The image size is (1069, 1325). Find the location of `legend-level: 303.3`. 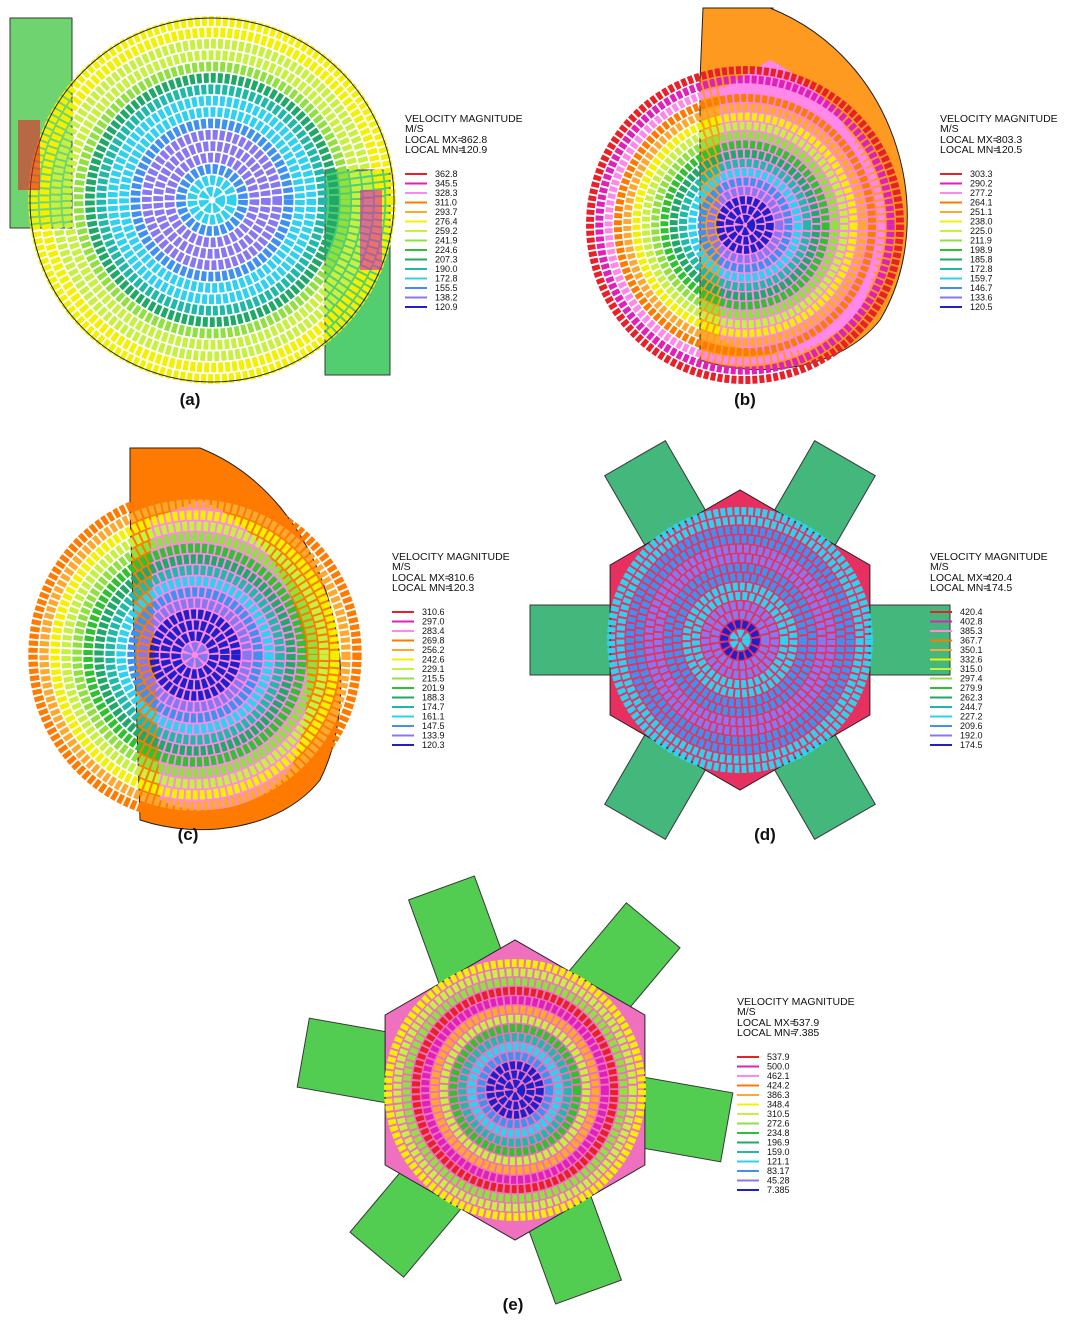

legend-level: 303.3 is located at coordinates (981, 174).